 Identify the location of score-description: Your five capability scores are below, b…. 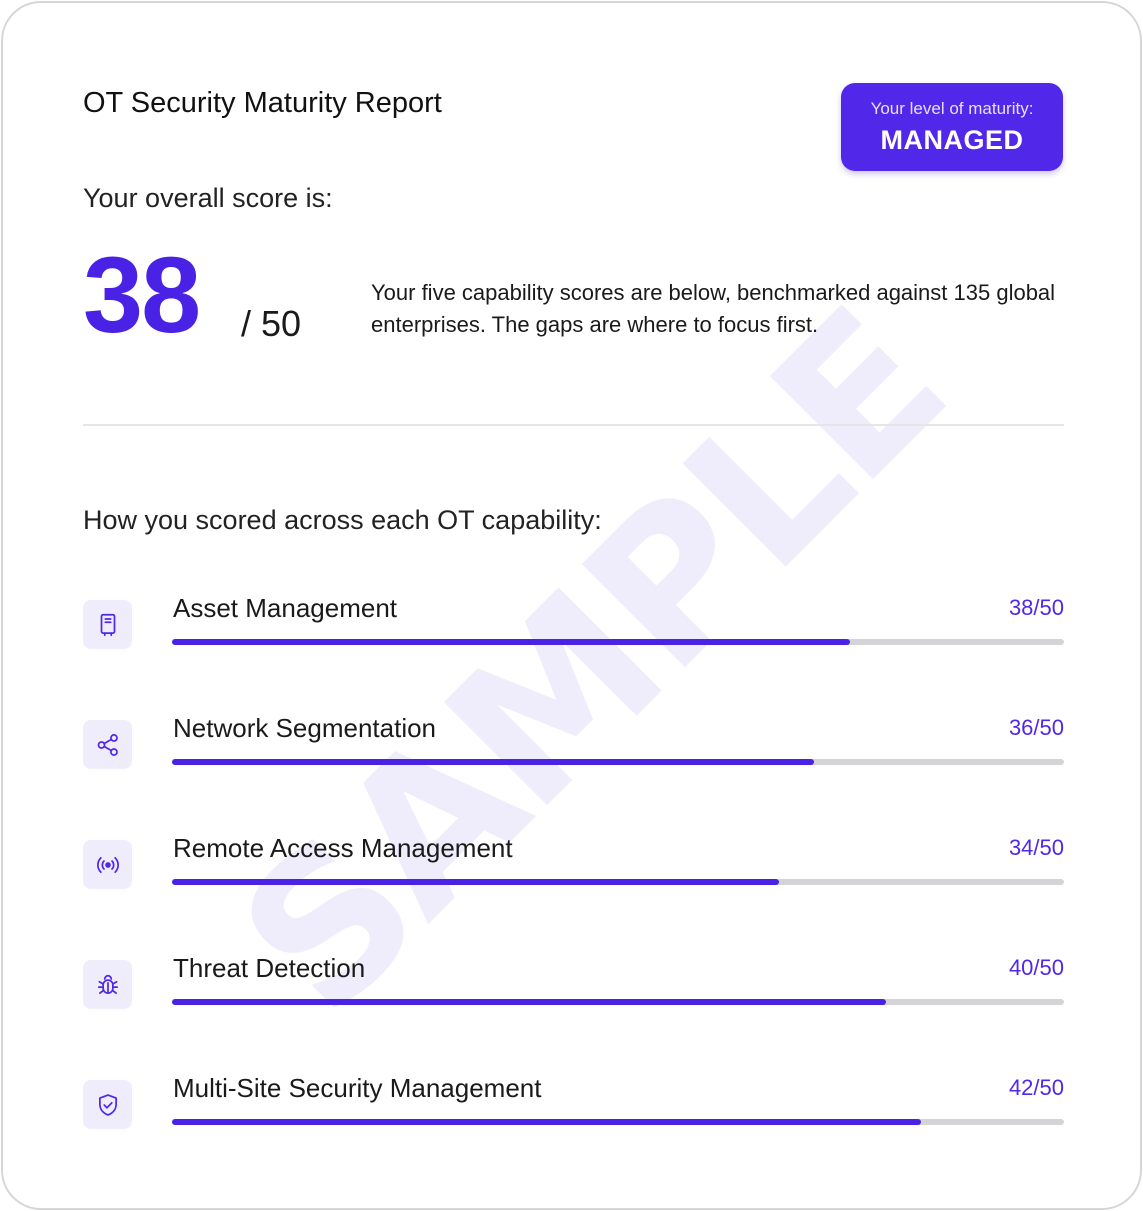
(713, 308).